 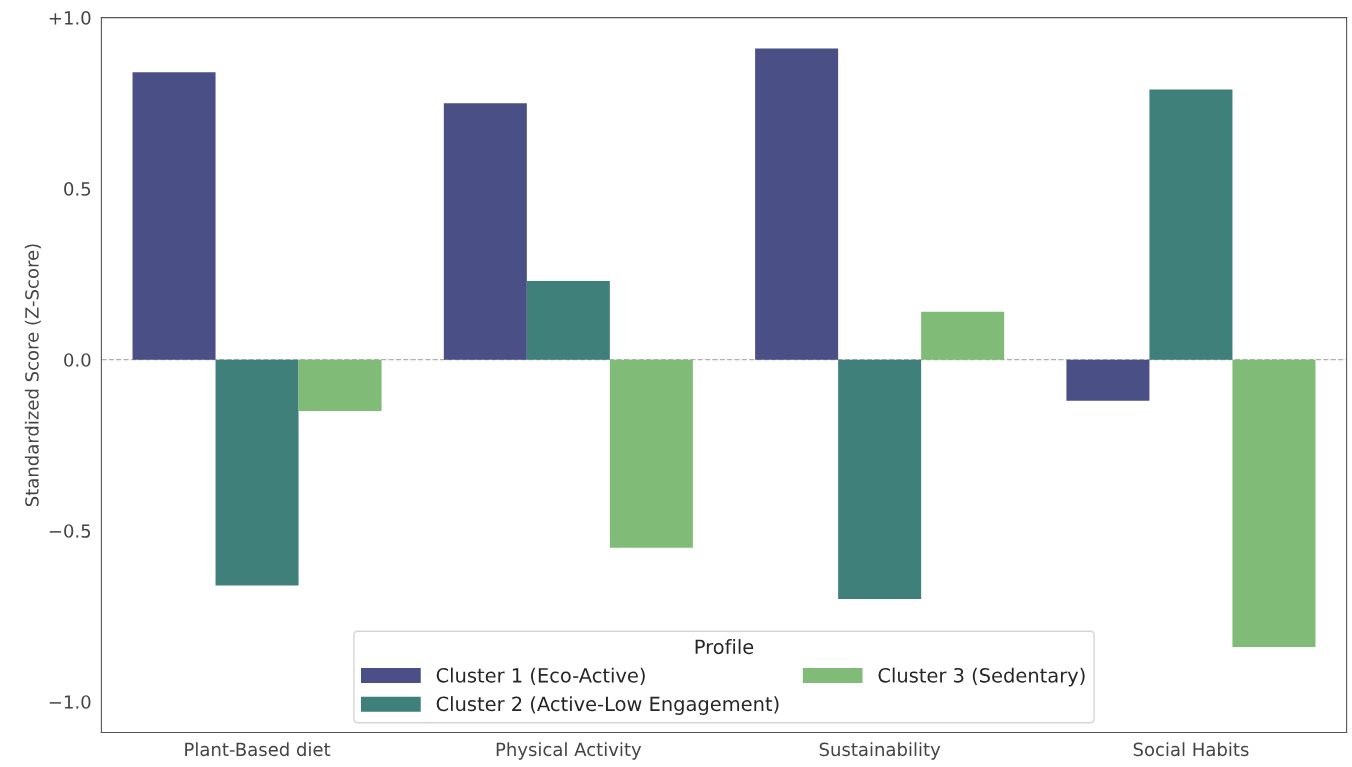 What do you see at coordinates (70, 18) in the screenshot?
I see `y-tick-label: +1.0` at bounding box center [70, 18].